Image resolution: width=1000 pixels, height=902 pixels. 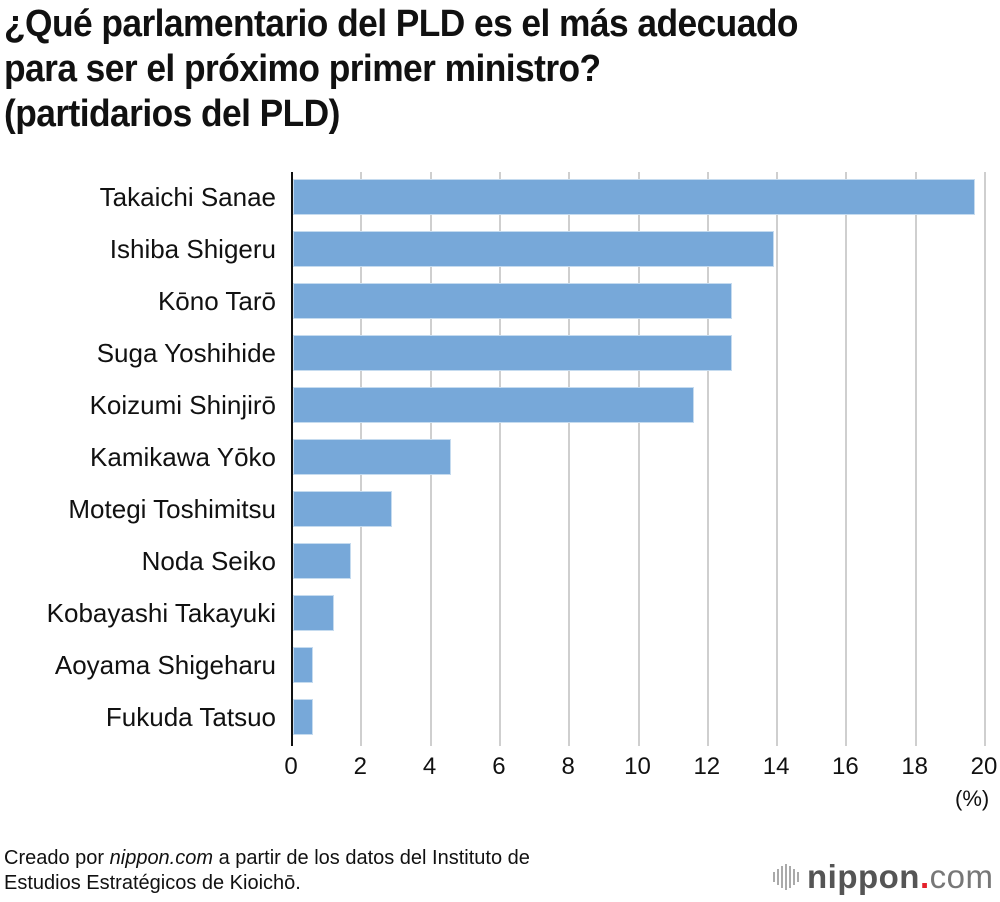 What do you see at coordinates (172, 114) in the screenshot?
I see `title-line-3: (partidarios del PLD)` at bounding box center [172, 114].